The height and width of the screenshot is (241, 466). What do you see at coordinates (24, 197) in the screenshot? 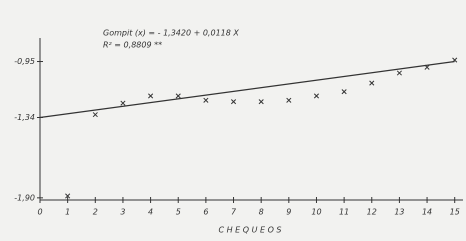
I see `y-tick-label: -1,90` at bounding box center [24, 197].